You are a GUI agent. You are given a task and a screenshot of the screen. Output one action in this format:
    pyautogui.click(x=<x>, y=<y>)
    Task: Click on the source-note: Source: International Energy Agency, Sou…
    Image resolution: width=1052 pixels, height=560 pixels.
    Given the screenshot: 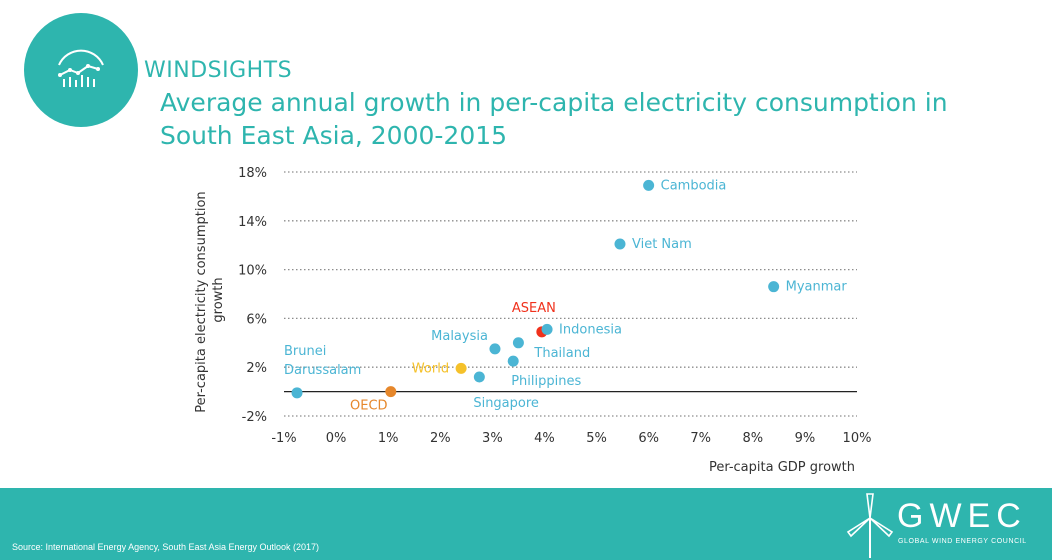 What is the action you would take?
    pyautogui.click(x=166, y=547)
    